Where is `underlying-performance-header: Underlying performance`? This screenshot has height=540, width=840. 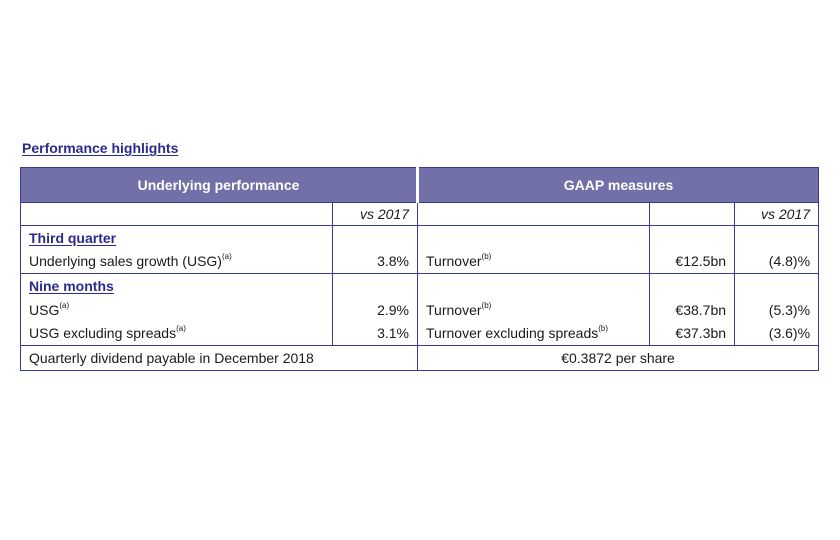
underlying-performance-header: Underlying performance is located at coordinates (219, 185).